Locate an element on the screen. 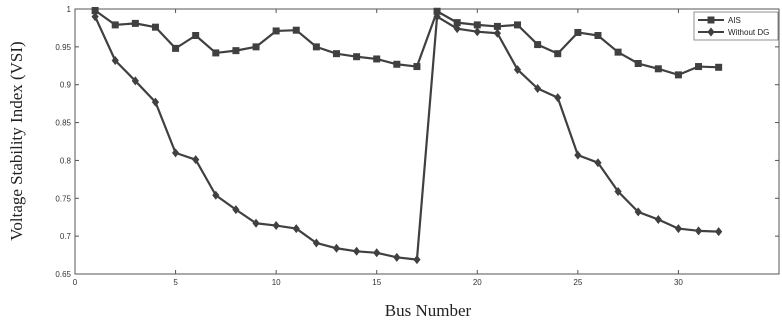  x-tick-label: 10 is located at coordinates (276, 282).